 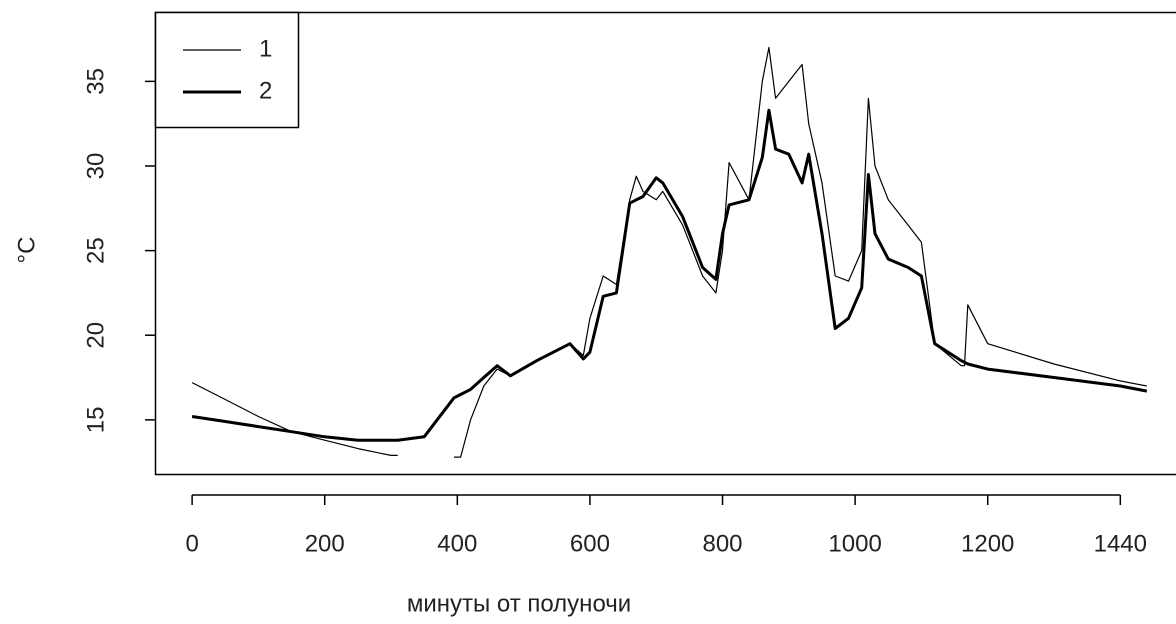 I want to click on x-tick-label: 200, so click(x=325, y=543).